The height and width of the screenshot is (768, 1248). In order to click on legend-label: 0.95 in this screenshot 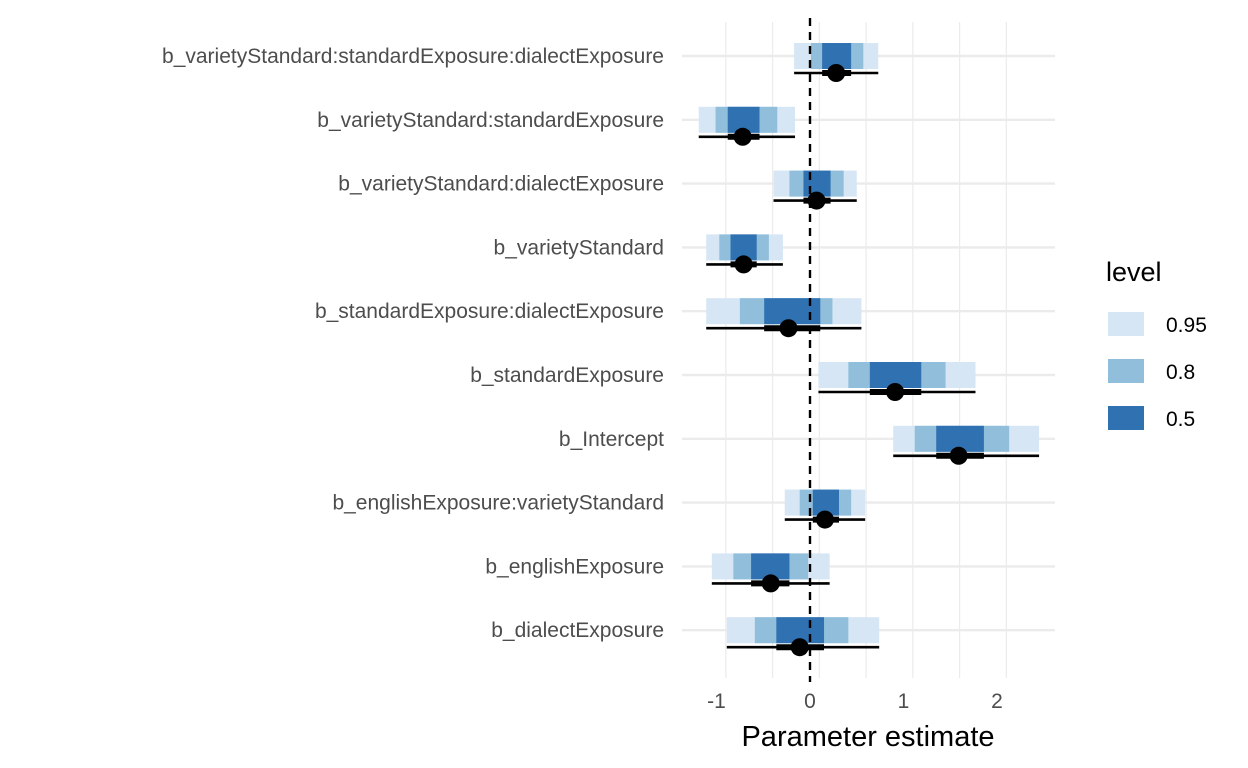, I will do `click(1186, 325)`.